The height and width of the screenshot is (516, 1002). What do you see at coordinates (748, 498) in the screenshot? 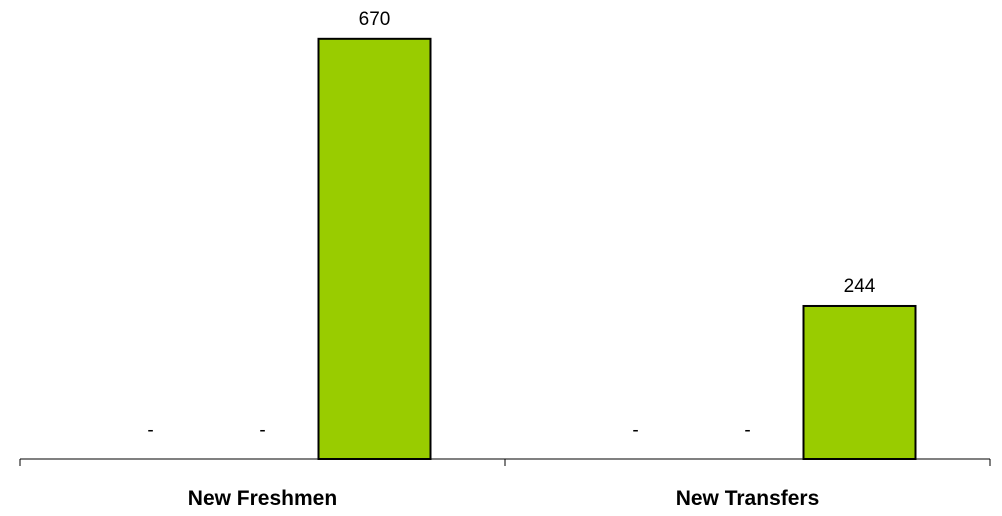
I see `category-label-new-transfers: New Transfers` at bounding box center [748, 498].